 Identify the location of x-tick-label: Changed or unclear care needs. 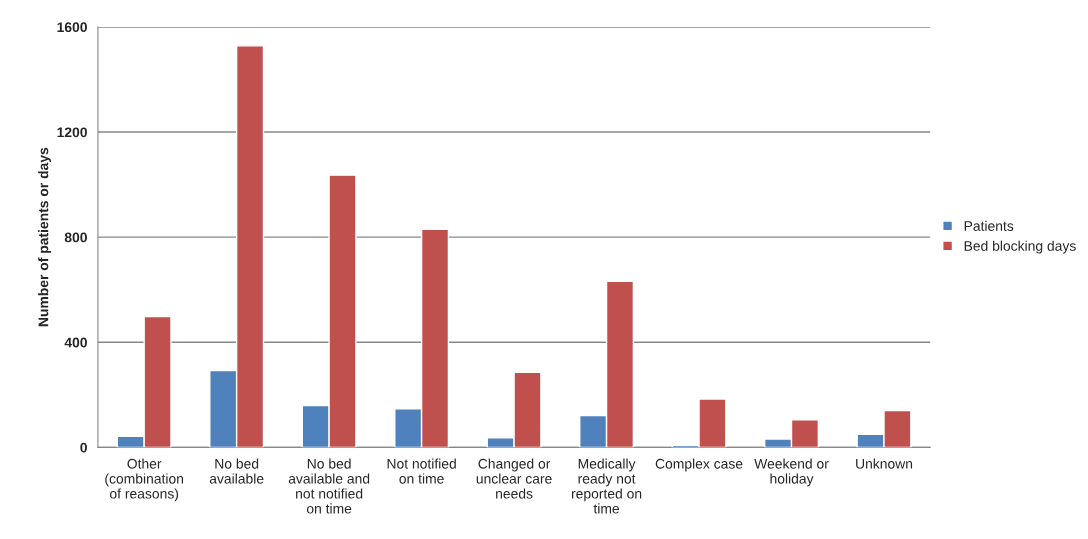
(514, 478).